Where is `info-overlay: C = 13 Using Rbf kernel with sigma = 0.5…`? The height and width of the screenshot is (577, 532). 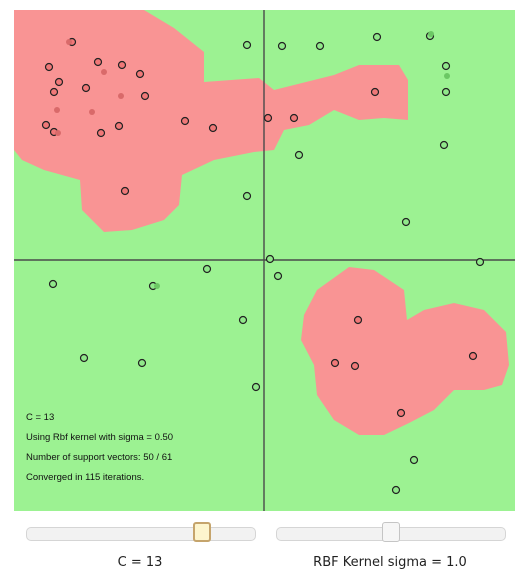 info-overlay: C = 13 Using Rbf kernel with sigma = 0.5… is located at coordinates (99, 447).